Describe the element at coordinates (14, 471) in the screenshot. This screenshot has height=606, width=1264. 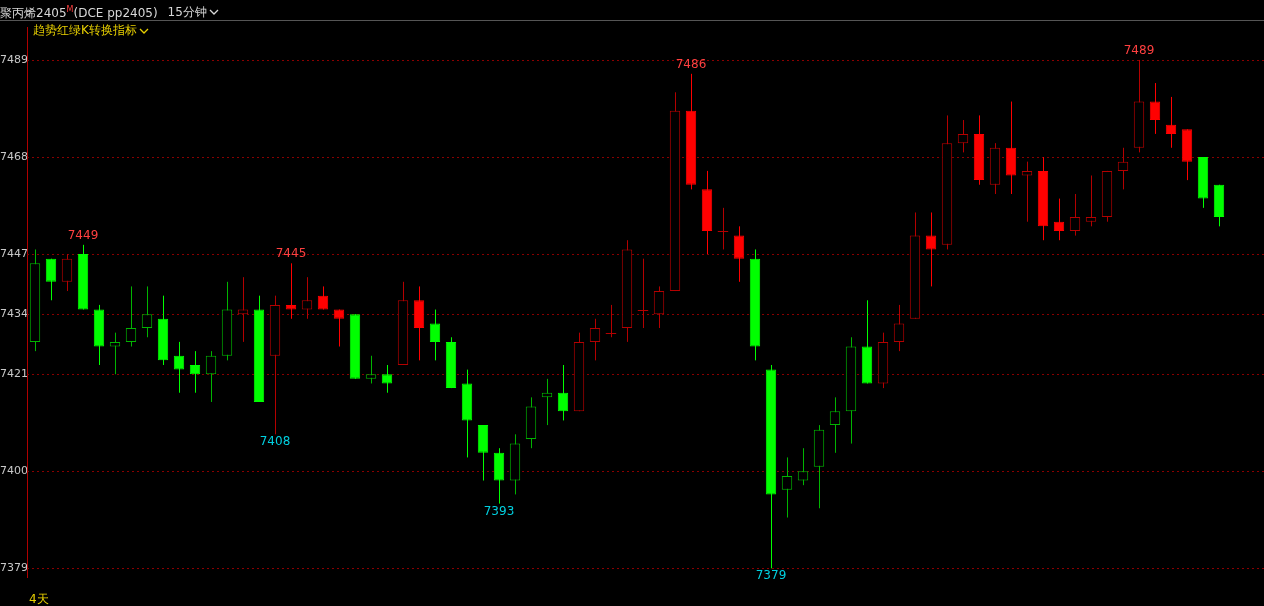
I see `y-tick-label: 7400` at that location.